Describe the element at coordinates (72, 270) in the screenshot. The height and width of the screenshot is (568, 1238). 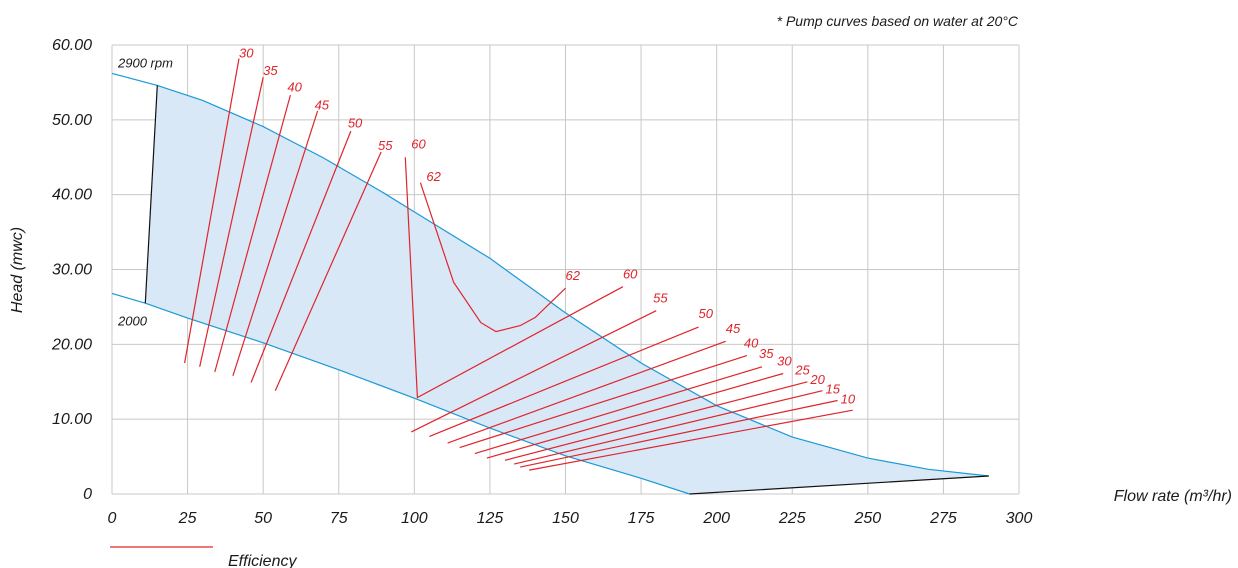
I see `y-tick-label: 30.00` at that location.